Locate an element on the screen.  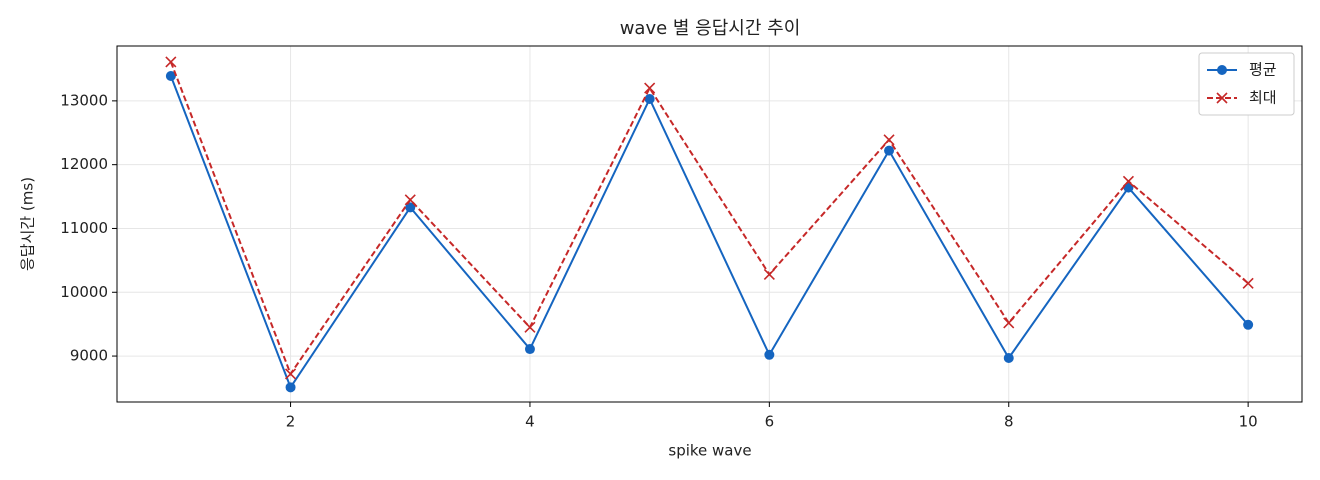
x-tick-label: 4 is located at coordinates (530, 422).